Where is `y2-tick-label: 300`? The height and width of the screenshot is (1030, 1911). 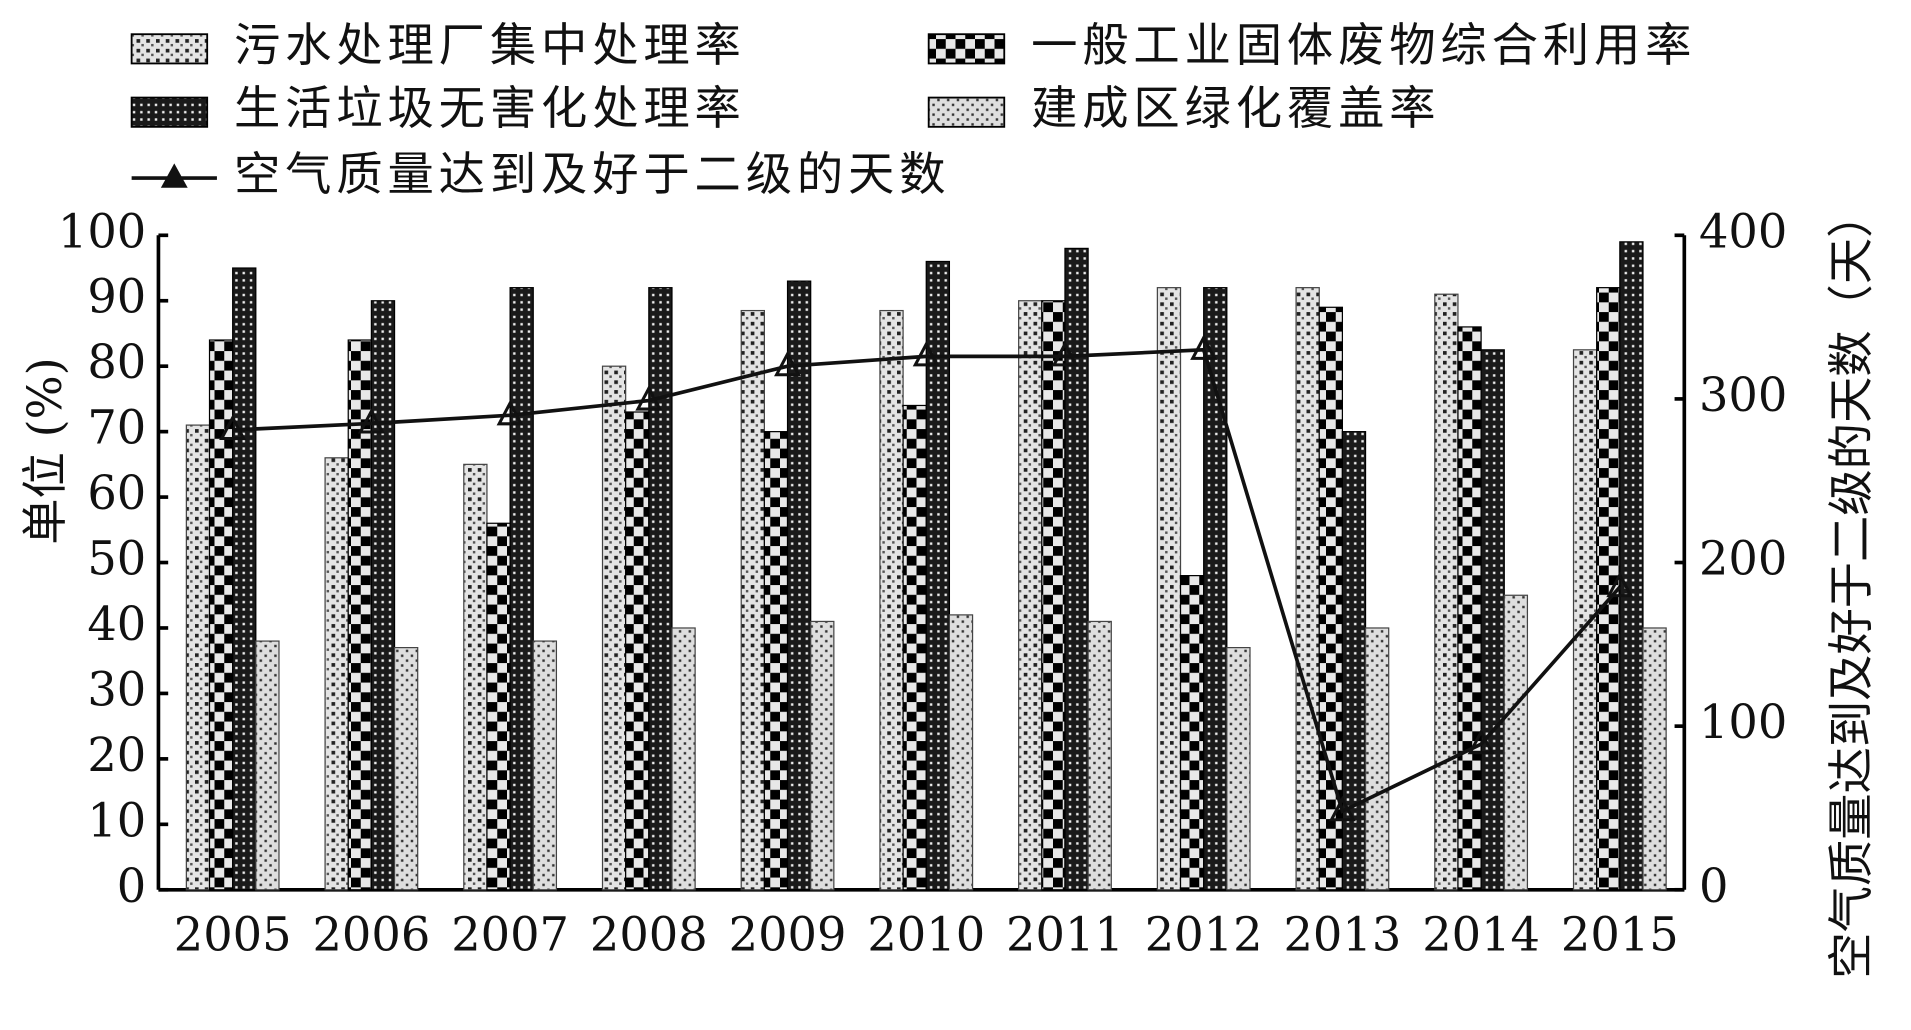 y2-tick-label: 300 is located at coordinates (1743, 395).